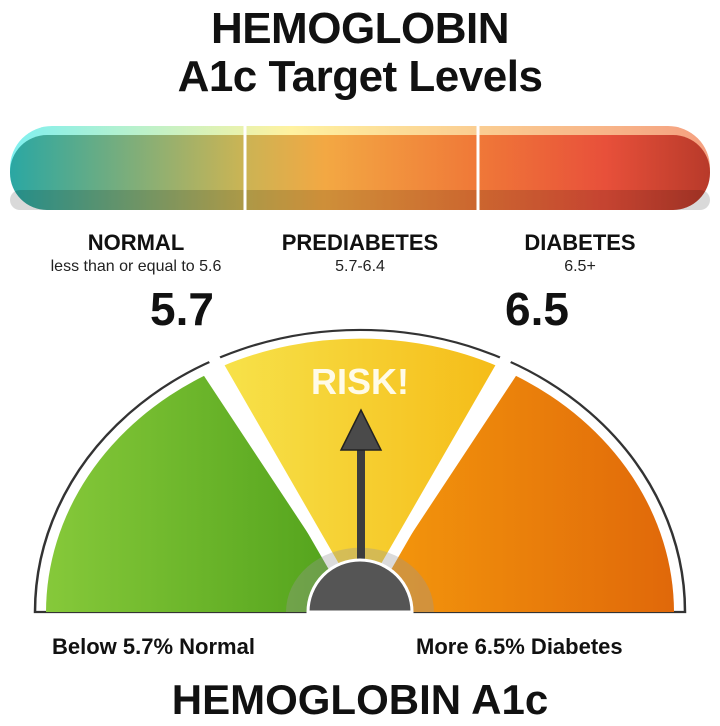  What do you see at coordinates (519, 646) in the screenshot?
I see `footer-right-label: More 6.5% Diabetes` at bounding box center [519, 646].